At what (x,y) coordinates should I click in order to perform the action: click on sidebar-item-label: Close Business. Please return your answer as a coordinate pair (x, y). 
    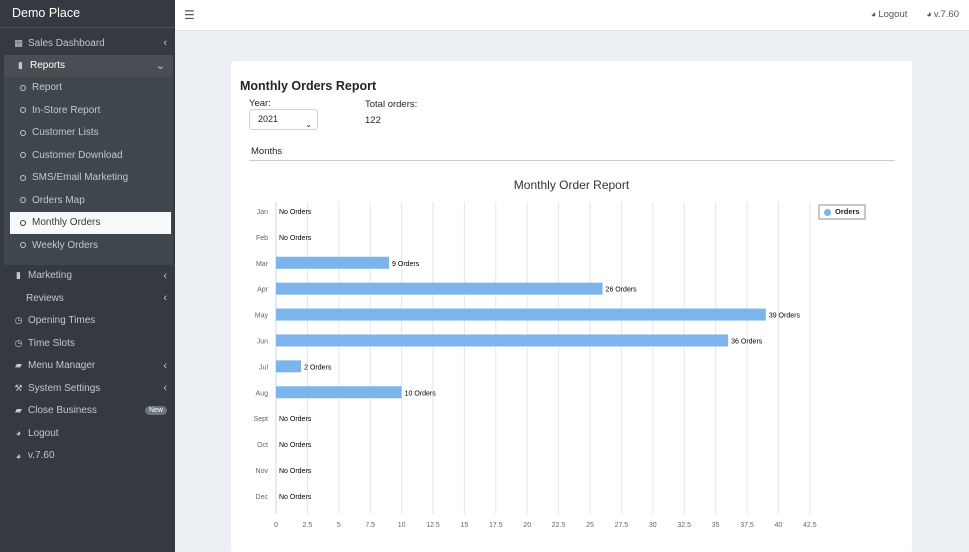
    Looking at the image, I should click on (62, 411).